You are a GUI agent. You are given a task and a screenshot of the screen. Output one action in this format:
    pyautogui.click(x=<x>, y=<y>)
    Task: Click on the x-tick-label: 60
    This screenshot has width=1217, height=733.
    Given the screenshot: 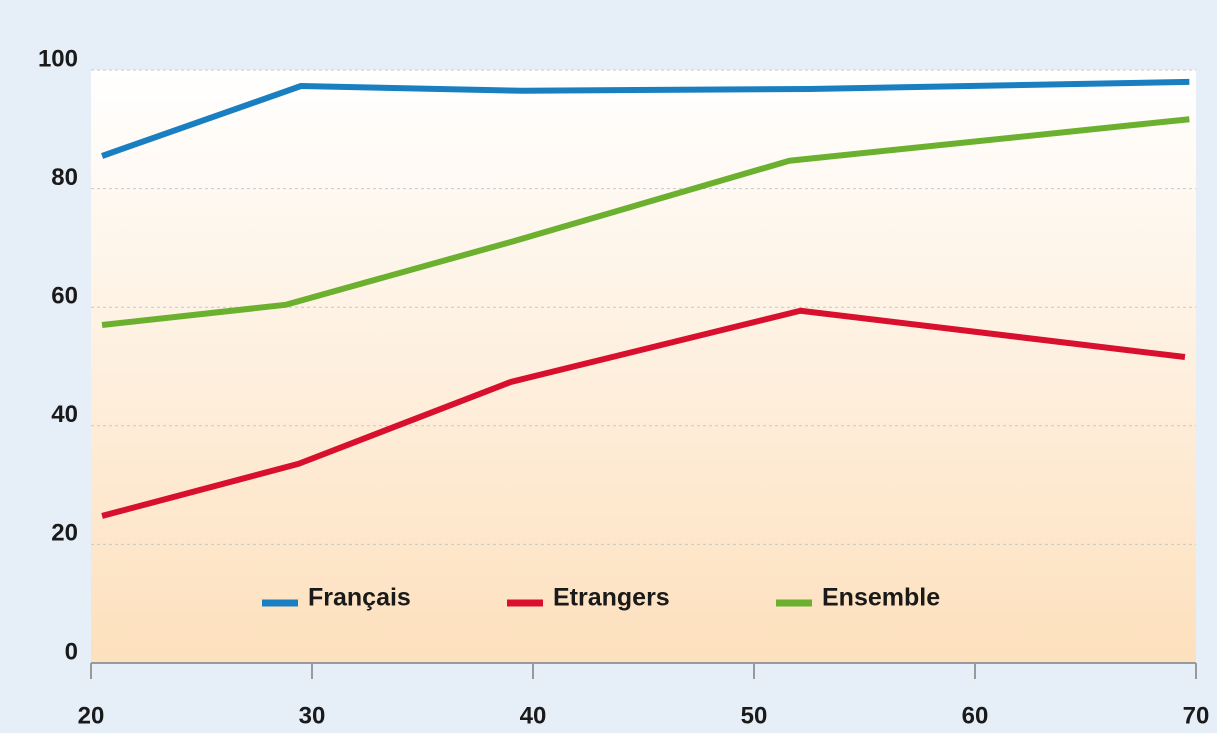 What is the action you would take?
    pyautogui.click(x=975, y=715)
    